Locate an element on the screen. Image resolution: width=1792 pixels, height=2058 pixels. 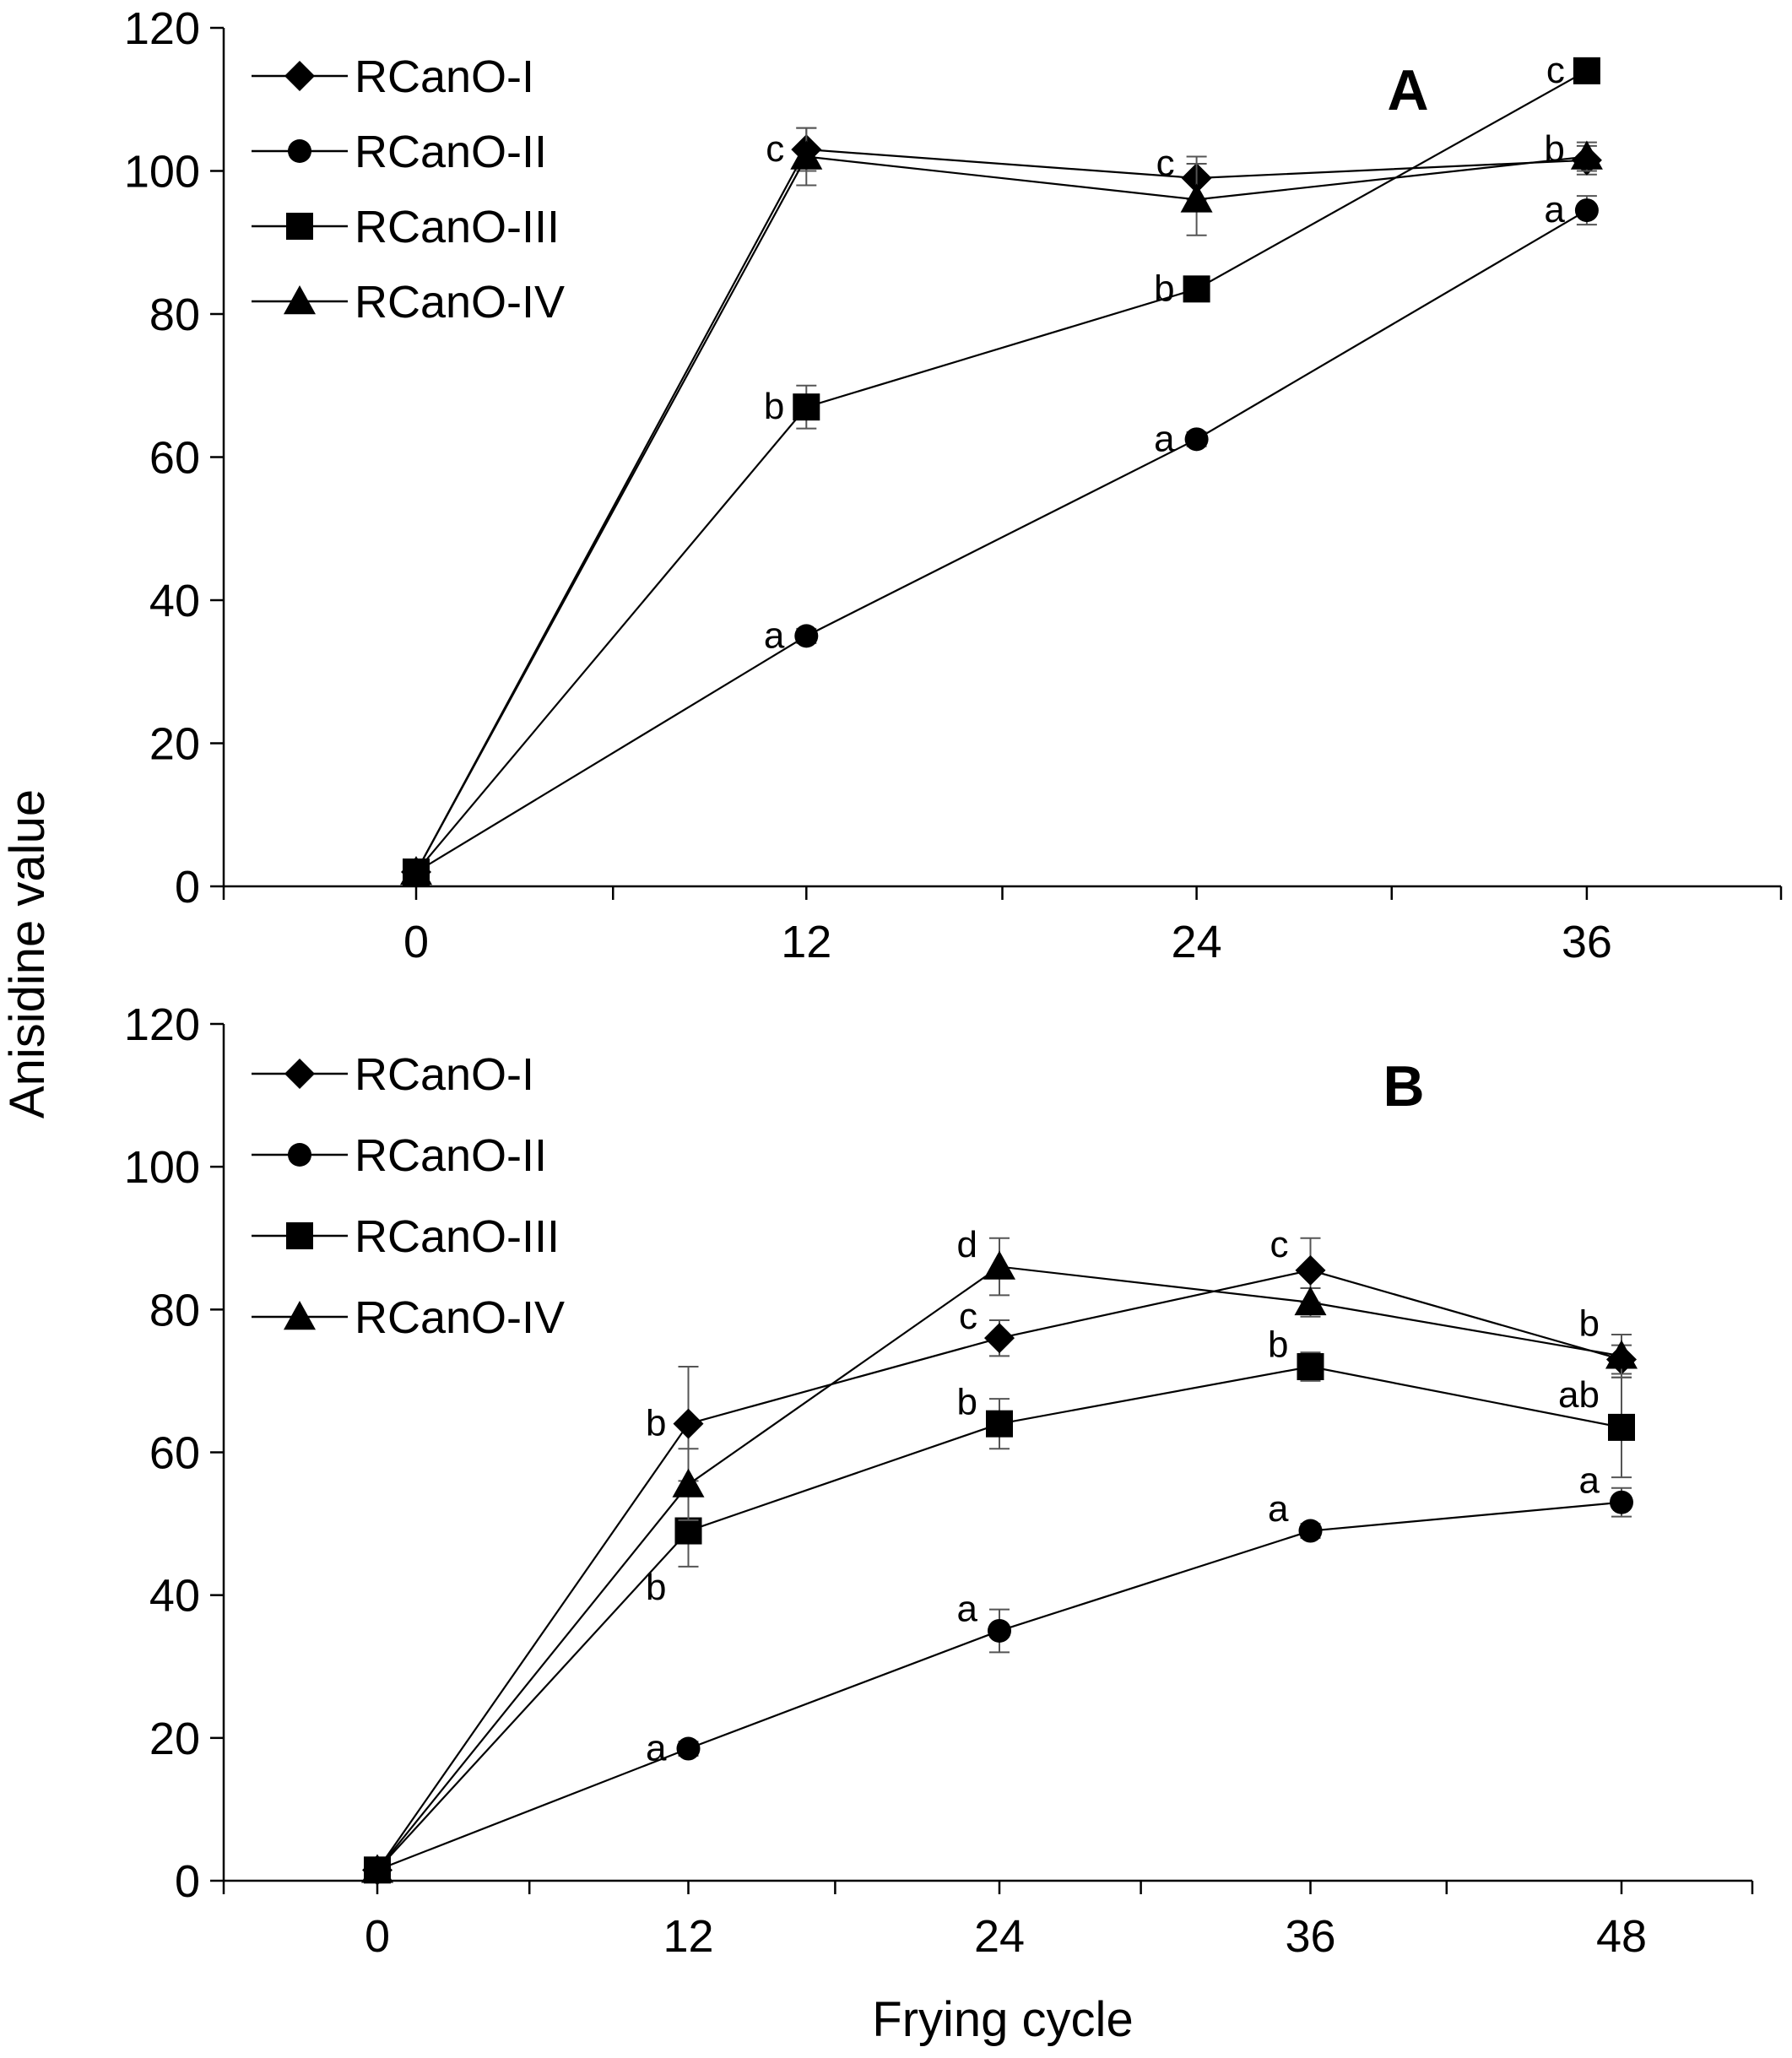
x-tick-label: 0 is located at coordinates (416, 942).